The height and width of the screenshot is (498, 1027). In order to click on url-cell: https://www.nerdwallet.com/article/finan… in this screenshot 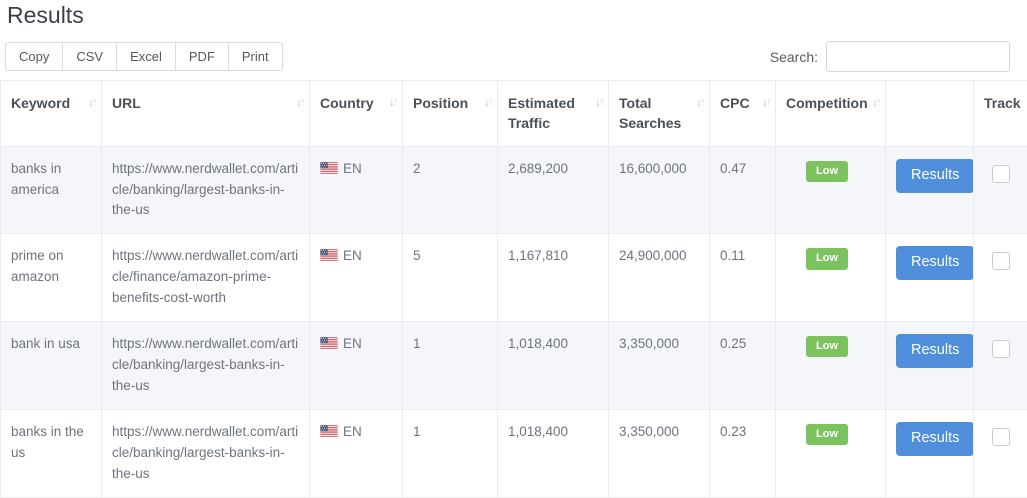, I will do `click(206, 278)`.